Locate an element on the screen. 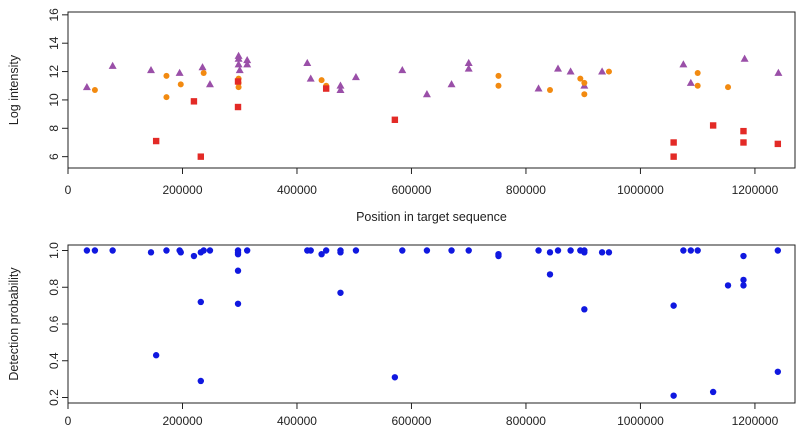  y-axis-title: Log intensity is located at coordinates (14, 89).